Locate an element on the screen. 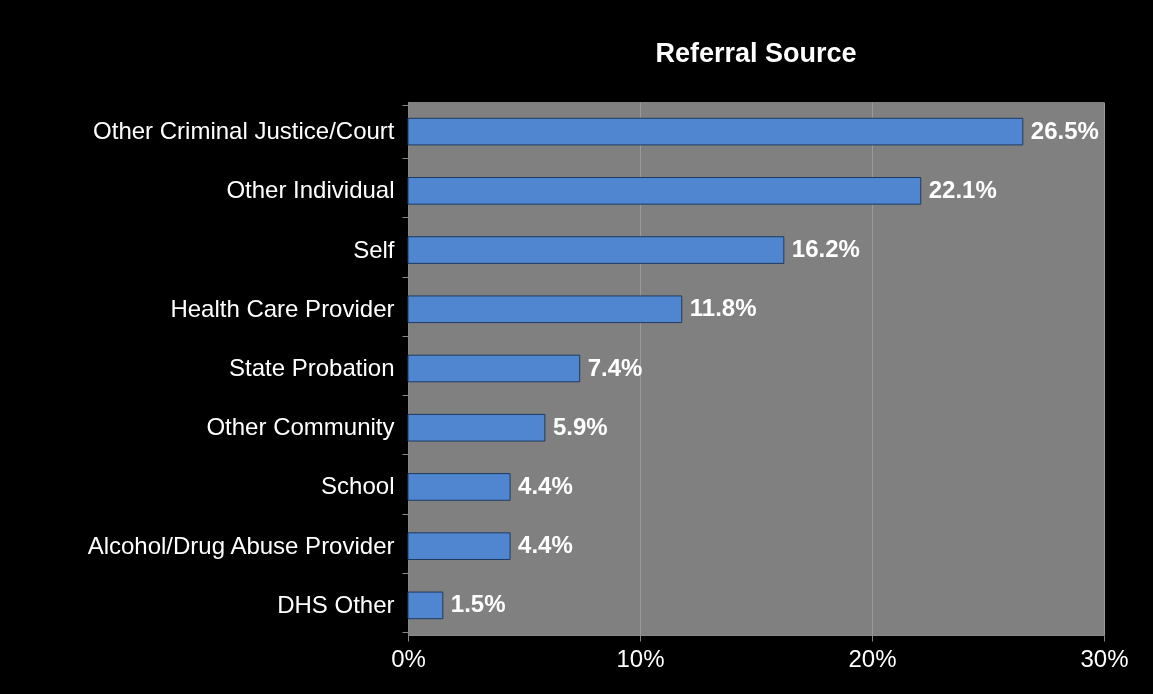 The height and width of the screenshot is (694, 1153). y-tick-label: Other Community is located at coordinates (300, 427).